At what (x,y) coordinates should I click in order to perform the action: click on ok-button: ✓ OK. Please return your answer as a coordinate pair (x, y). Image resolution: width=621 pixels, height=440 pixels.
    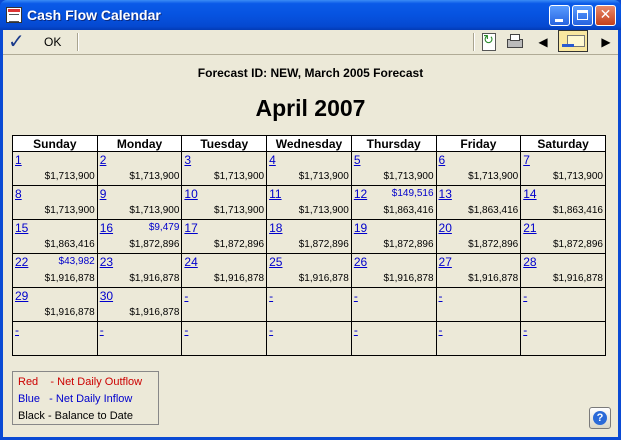
    Looking at the image, I should click on (40, 41).